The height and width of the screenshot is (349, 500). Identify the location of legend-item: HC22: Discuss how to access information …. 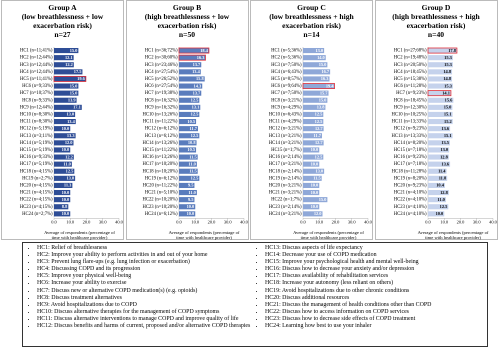
(374, 312).